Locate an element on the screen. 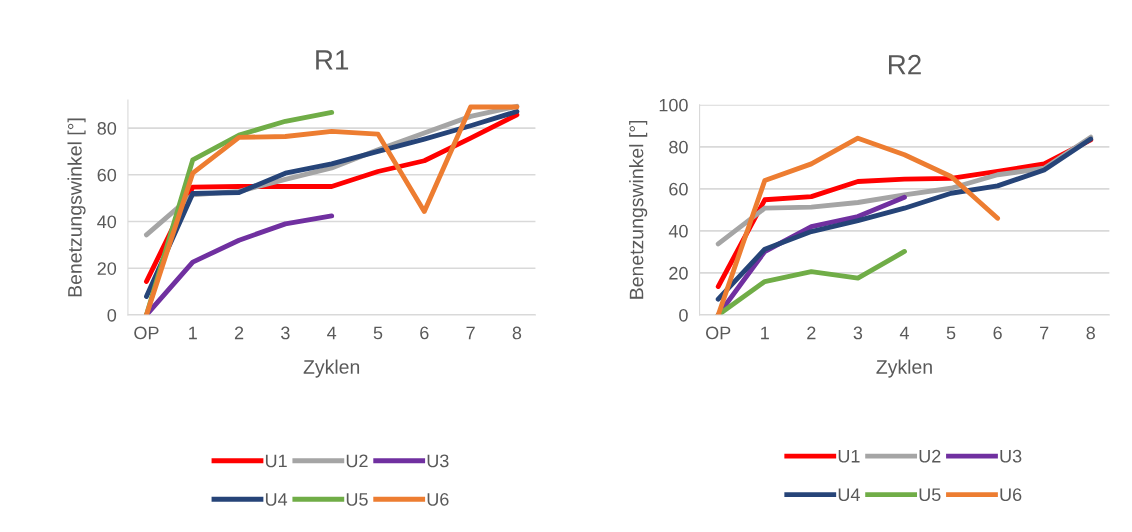  chart-title: R2 is located at coordinates (904, 64).